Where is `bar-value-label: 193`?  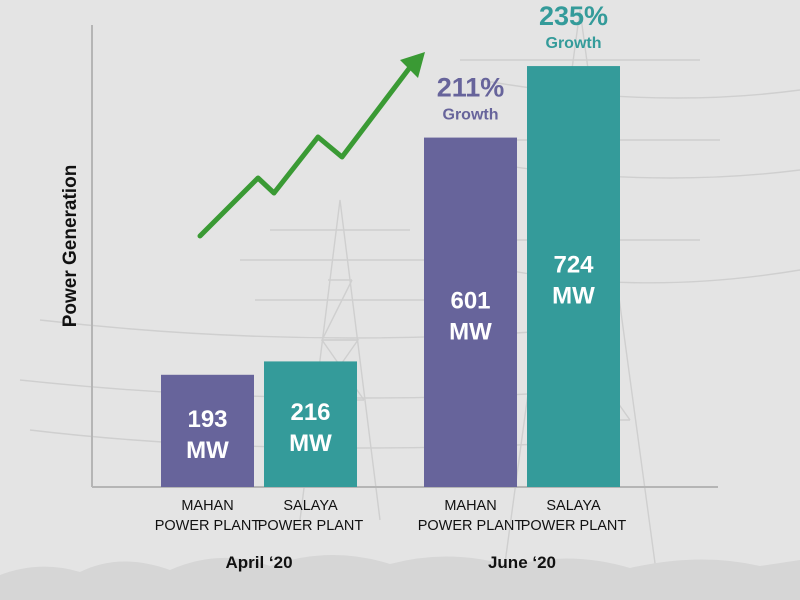 bar-value-label: 193 is located at coordinates (207, 419).